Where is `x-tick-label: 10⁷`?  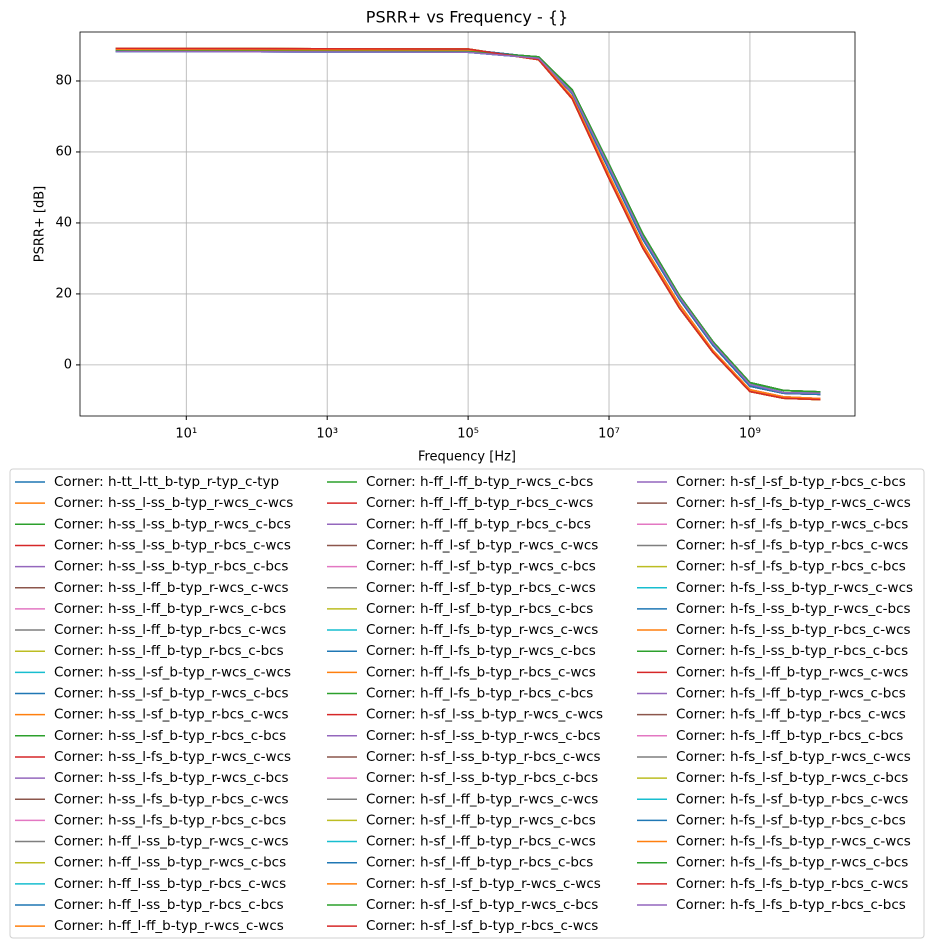
x-tick-label: 10⁷ is located at coordinates (609, 434).